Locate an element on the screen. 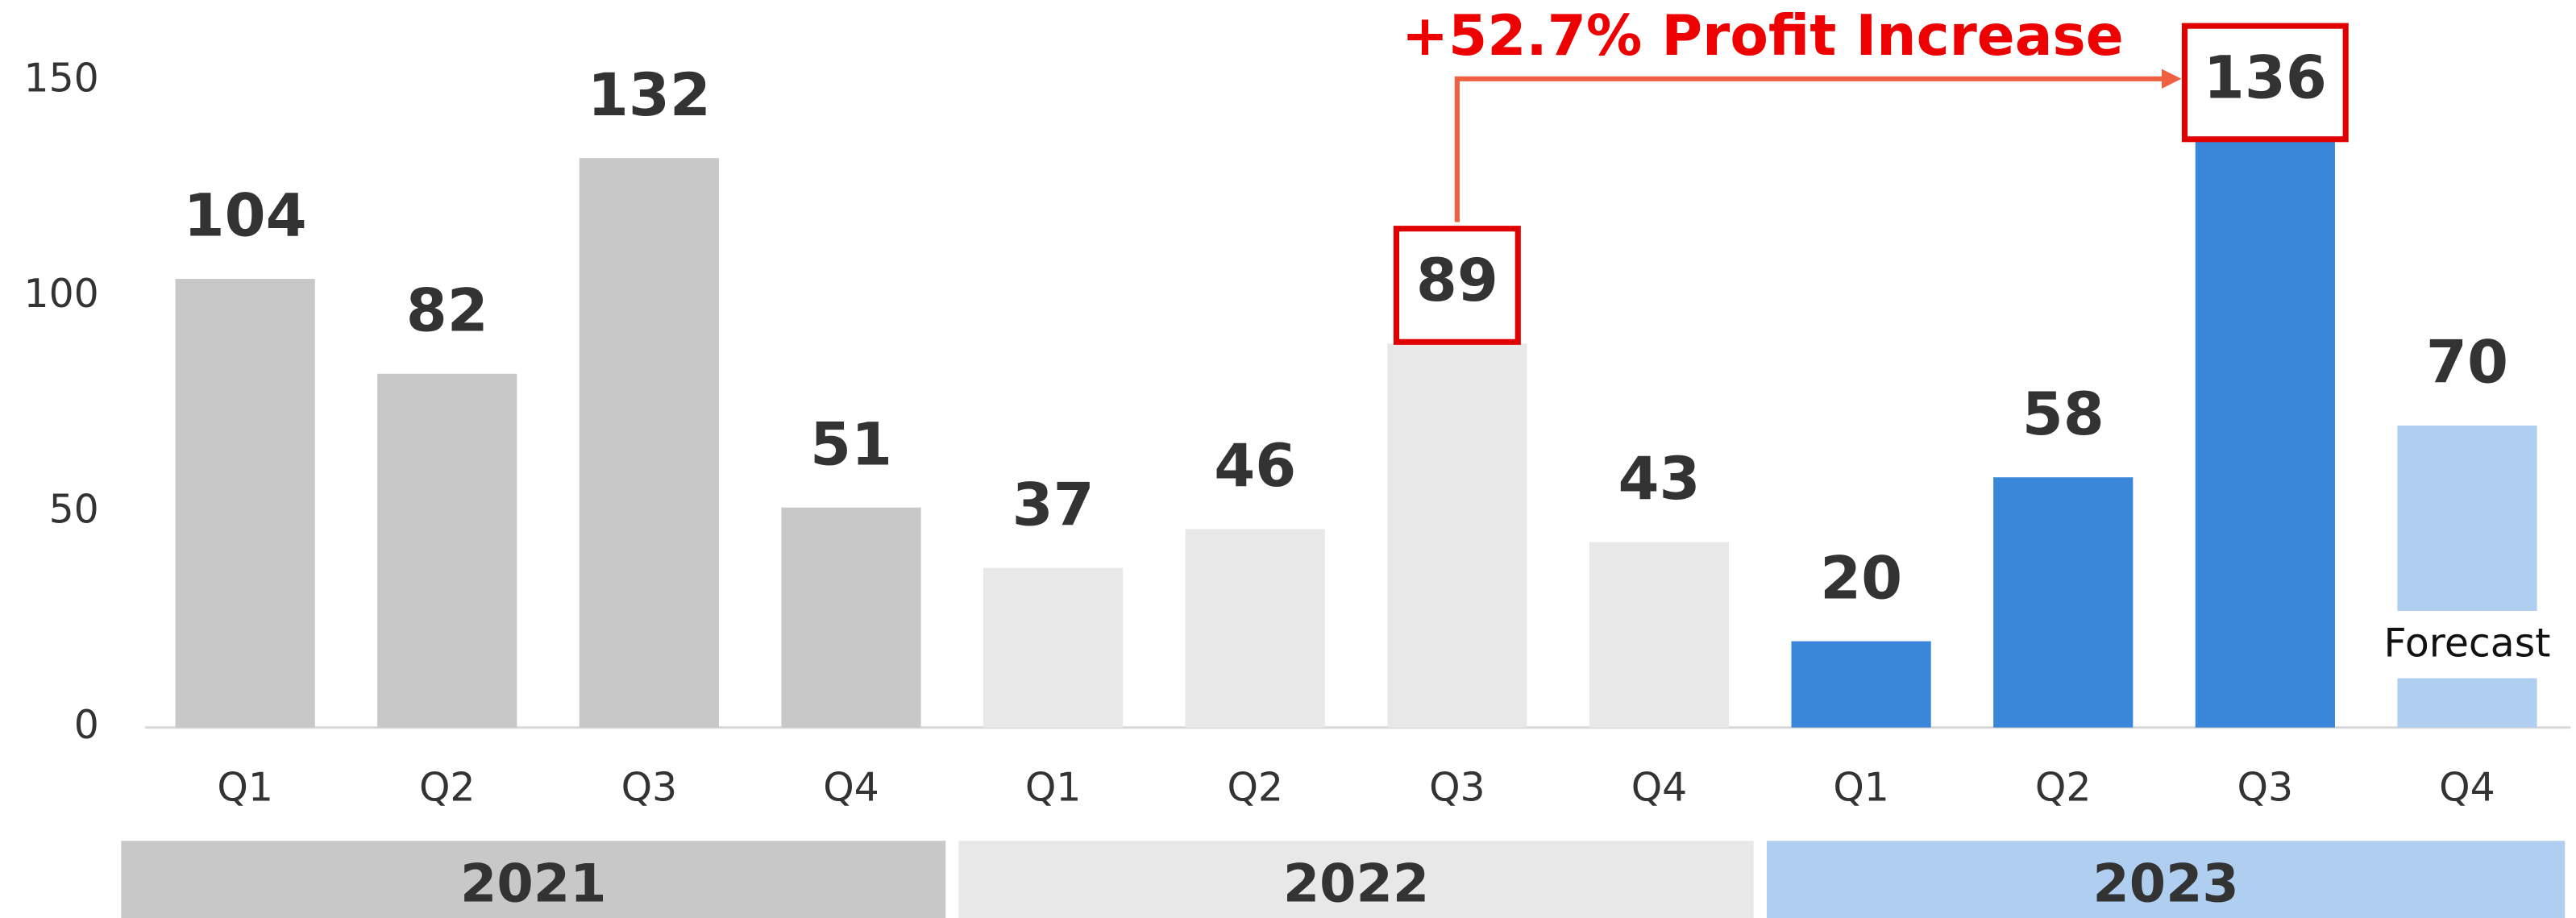 The width and height of the screenshot is (2576, 918). value-label: 51 is located at coordinates (851, 444).